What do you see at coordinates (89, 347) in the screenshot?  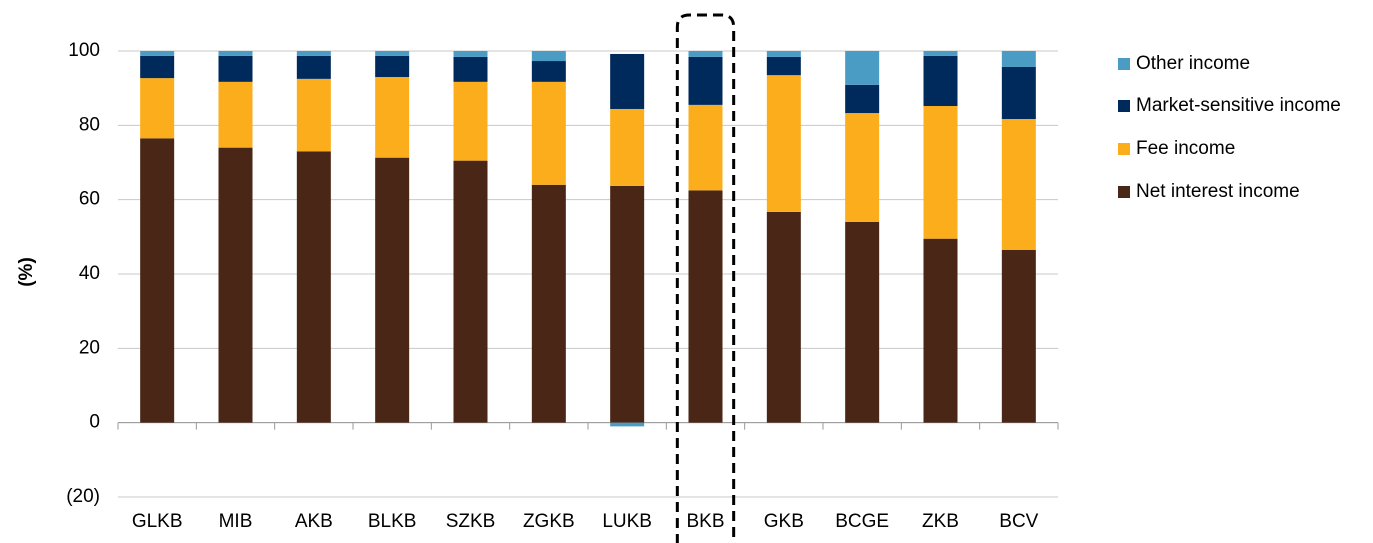 I see `y-tick-label: 20` at bounding box center [89, 347].